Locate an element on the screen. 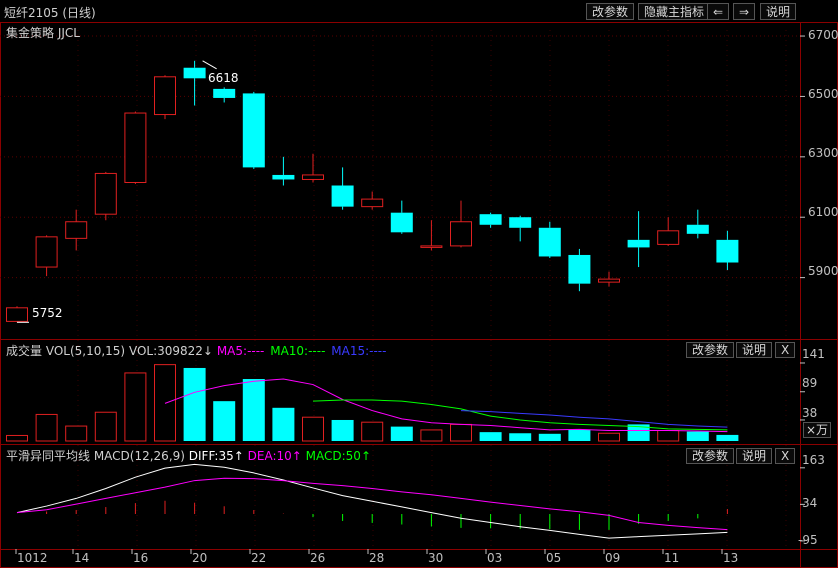 Image resolution: width=838 pixels, height=568 pixels. vol-tick-38: 38 is located at coordinates (810, 413).